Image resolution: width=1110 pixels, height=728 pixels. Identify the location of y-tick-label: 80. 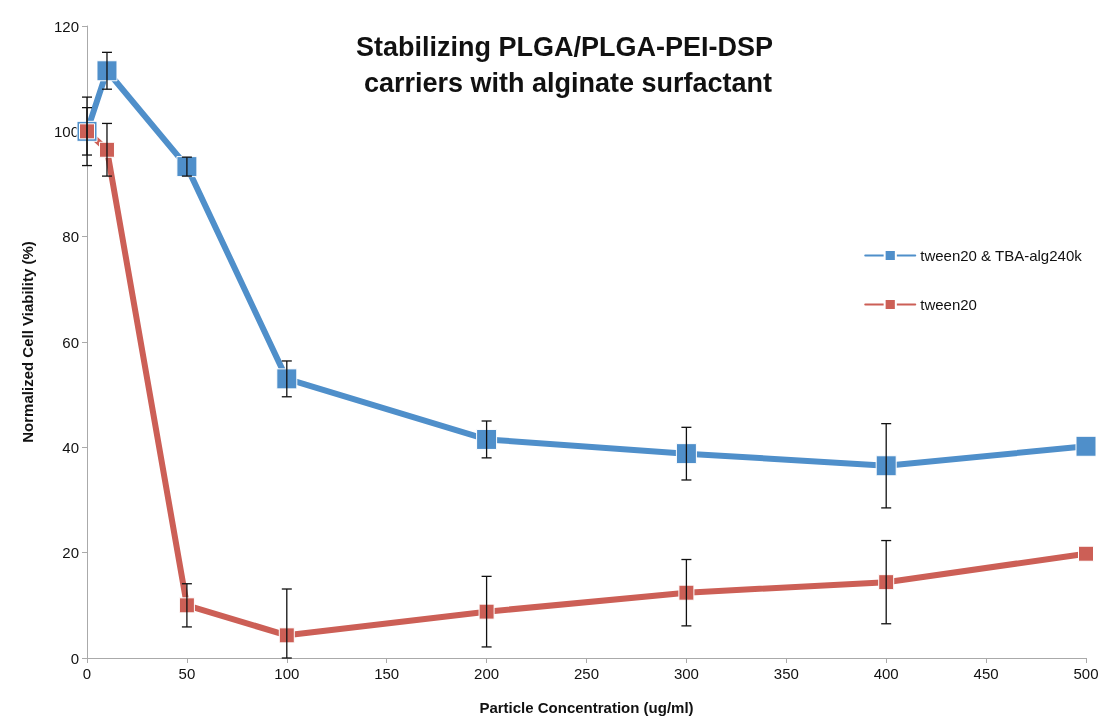
(70, 237).